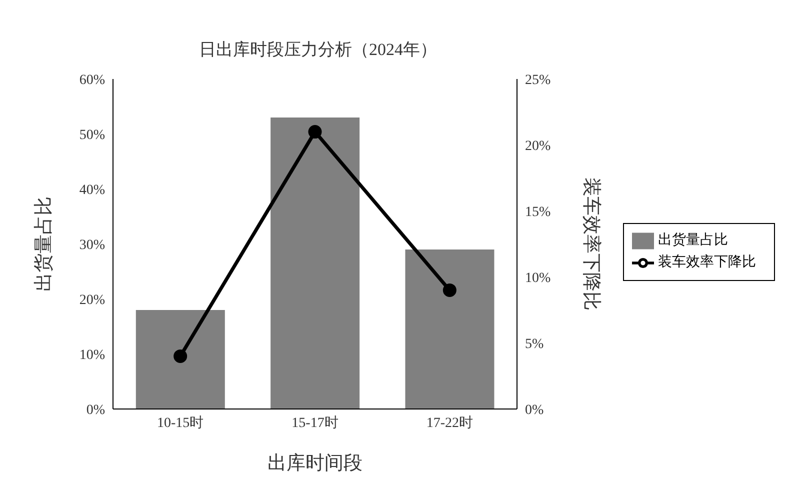 The image size is (787, 504). Describe the element at coordinates (450, 422) in the screenshot. I see `x-tick-label: 17-22时` at that location.